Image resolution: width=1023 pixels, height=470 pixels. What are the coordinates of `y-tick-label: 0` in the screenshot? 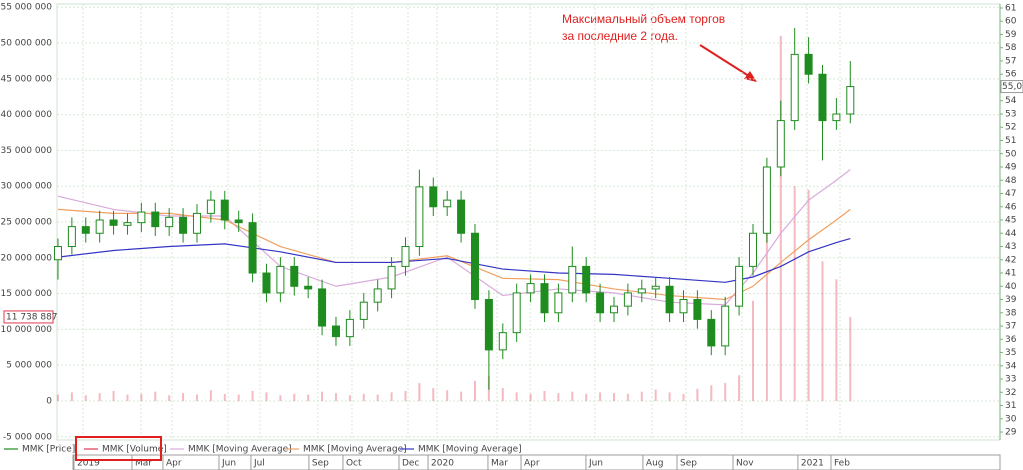 It's located at (49, 401).